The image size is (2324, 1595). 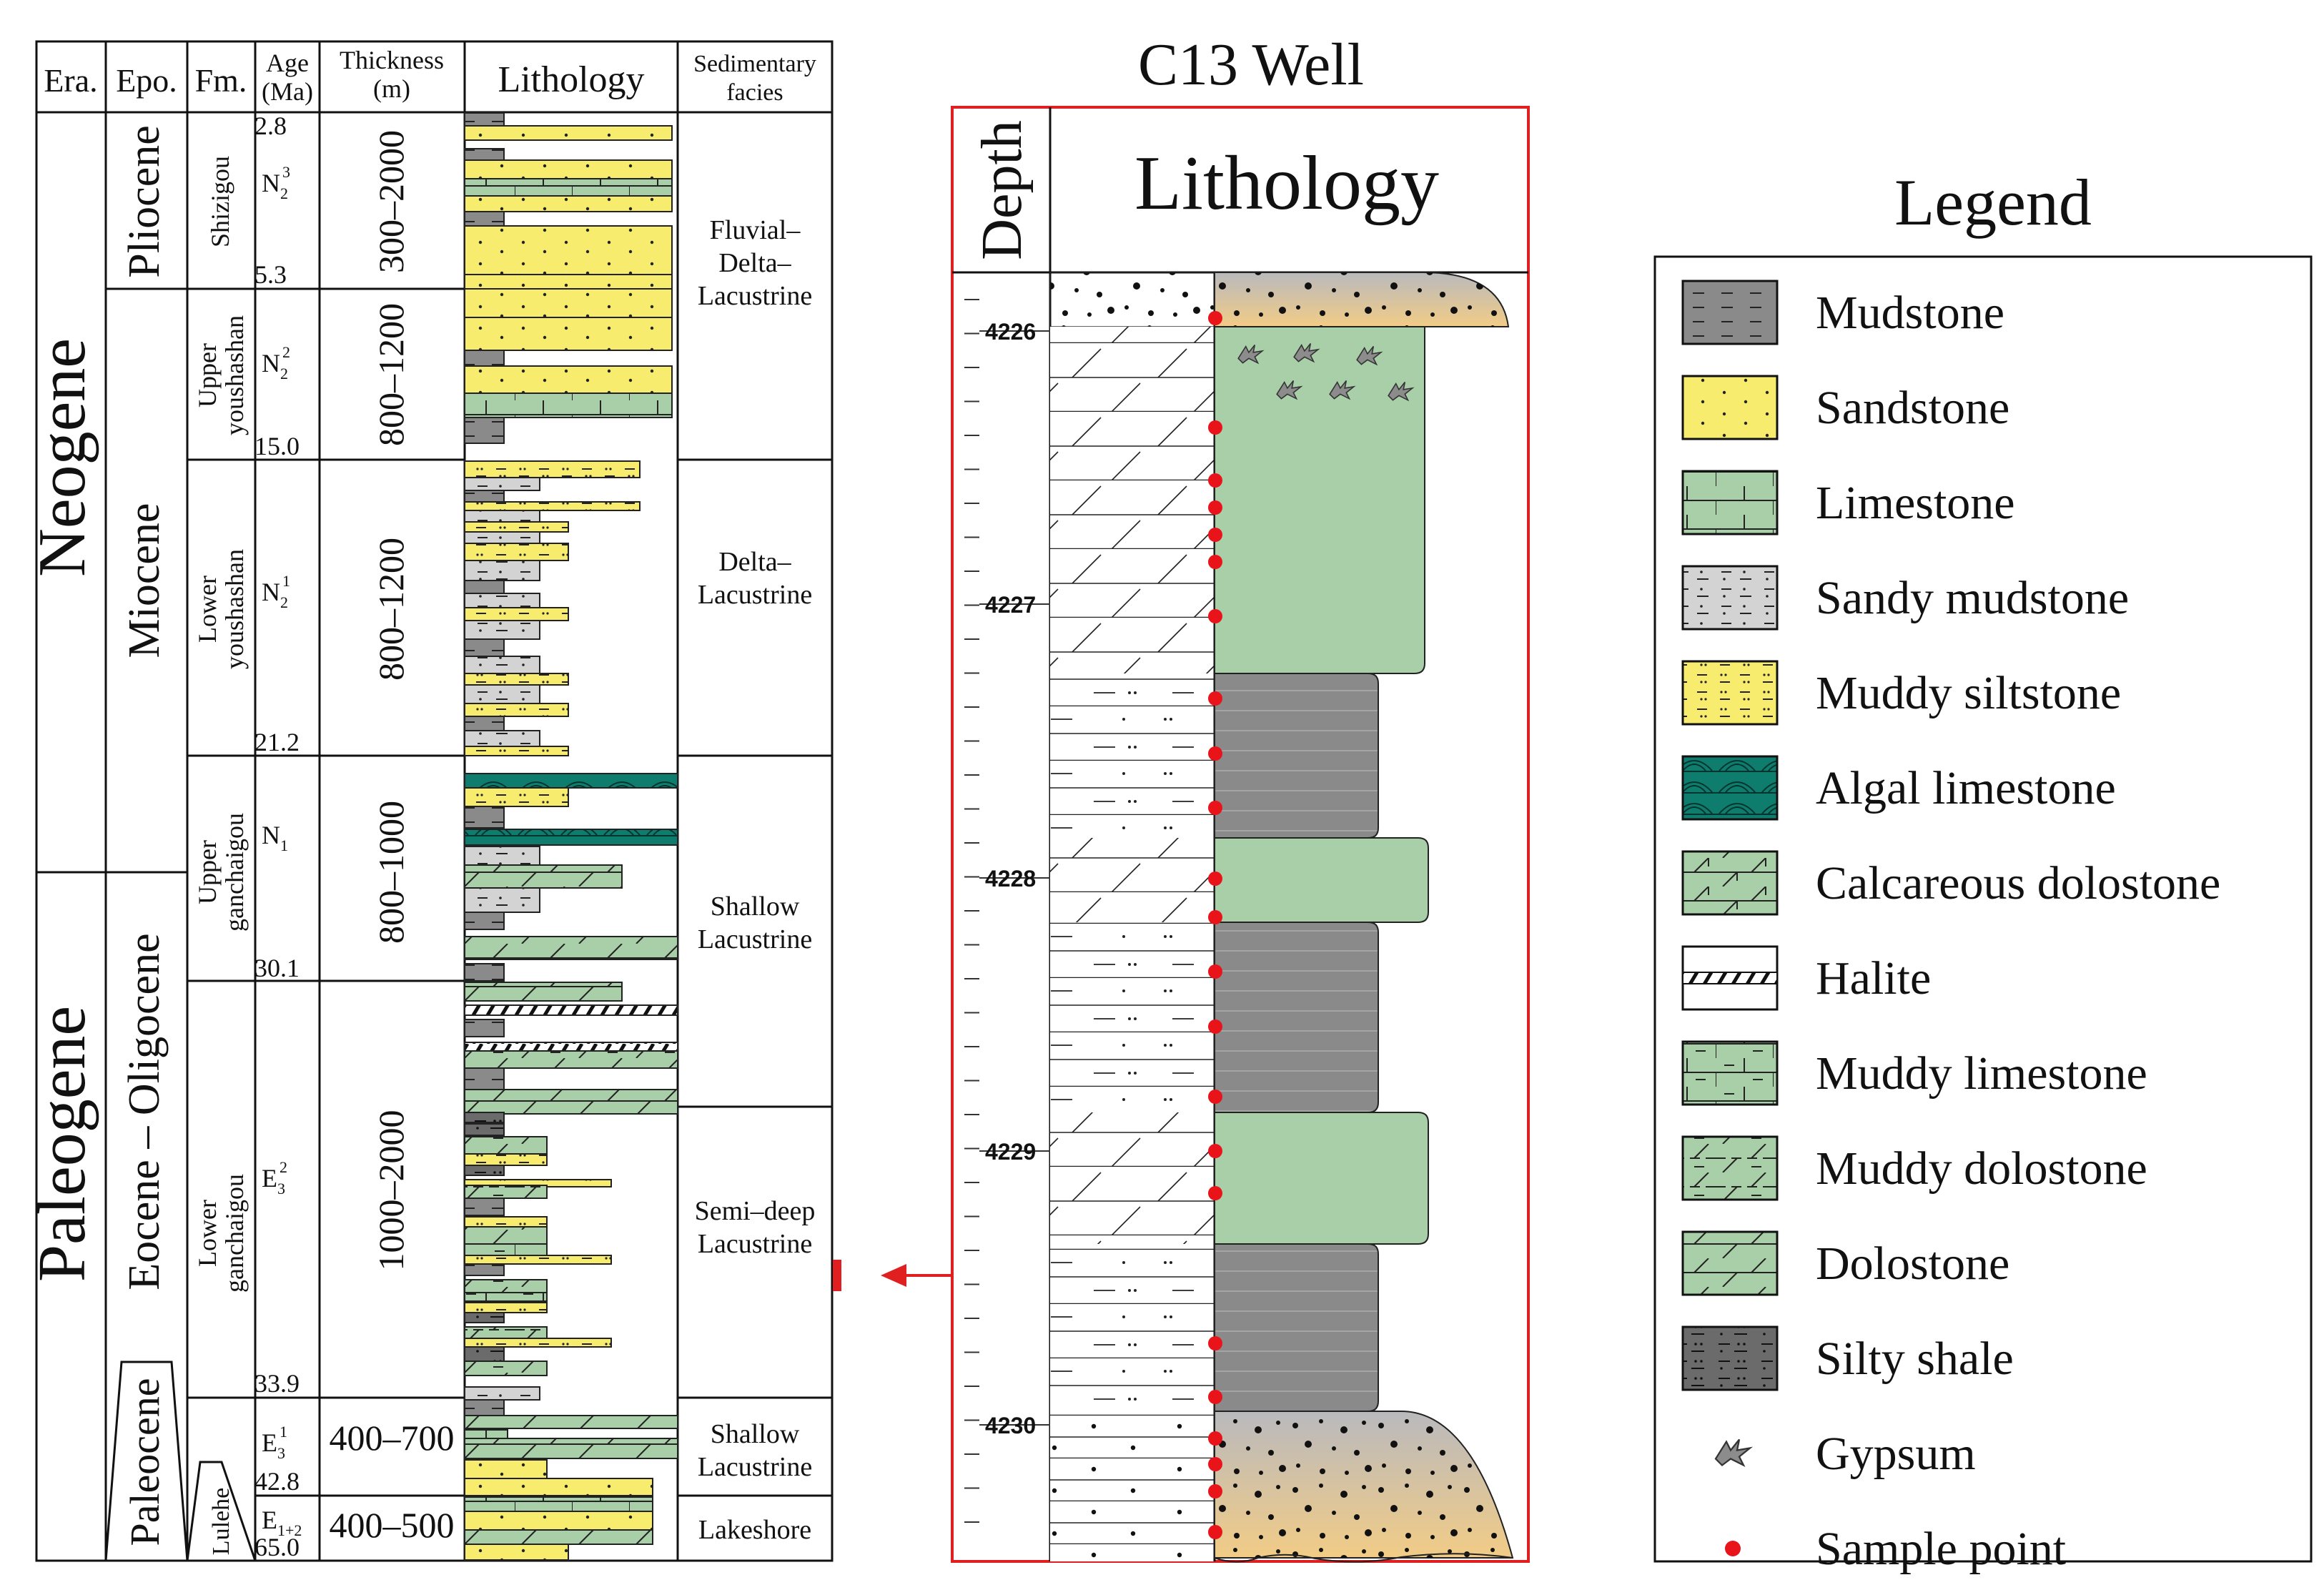 What do you see at coordinates (1914, 1073) in the screenshot?
I see `legend-item: Muddy limestone` at bounding box center [1914, 1073].